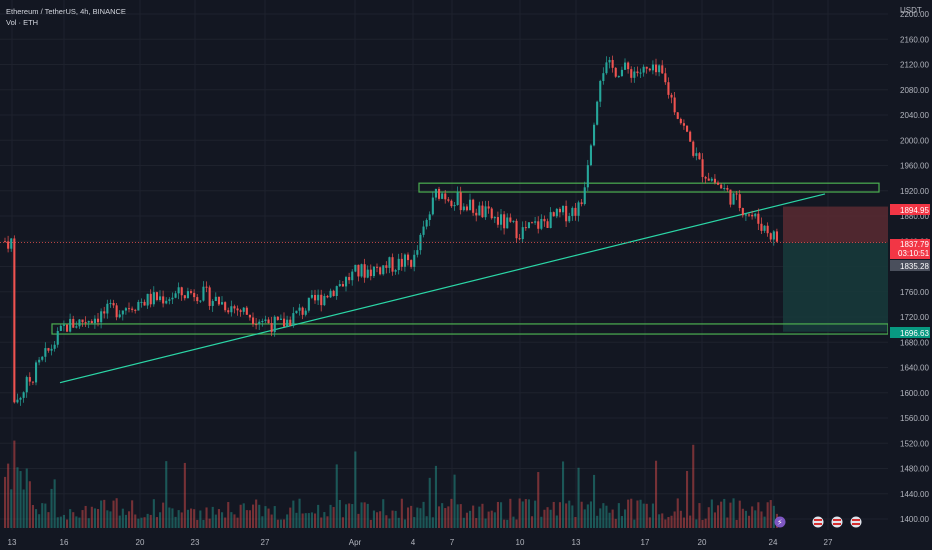 The width and height of the screenshot is (932, 550). I want to click on volume-label: Vol · ETH, so click(22, 22).